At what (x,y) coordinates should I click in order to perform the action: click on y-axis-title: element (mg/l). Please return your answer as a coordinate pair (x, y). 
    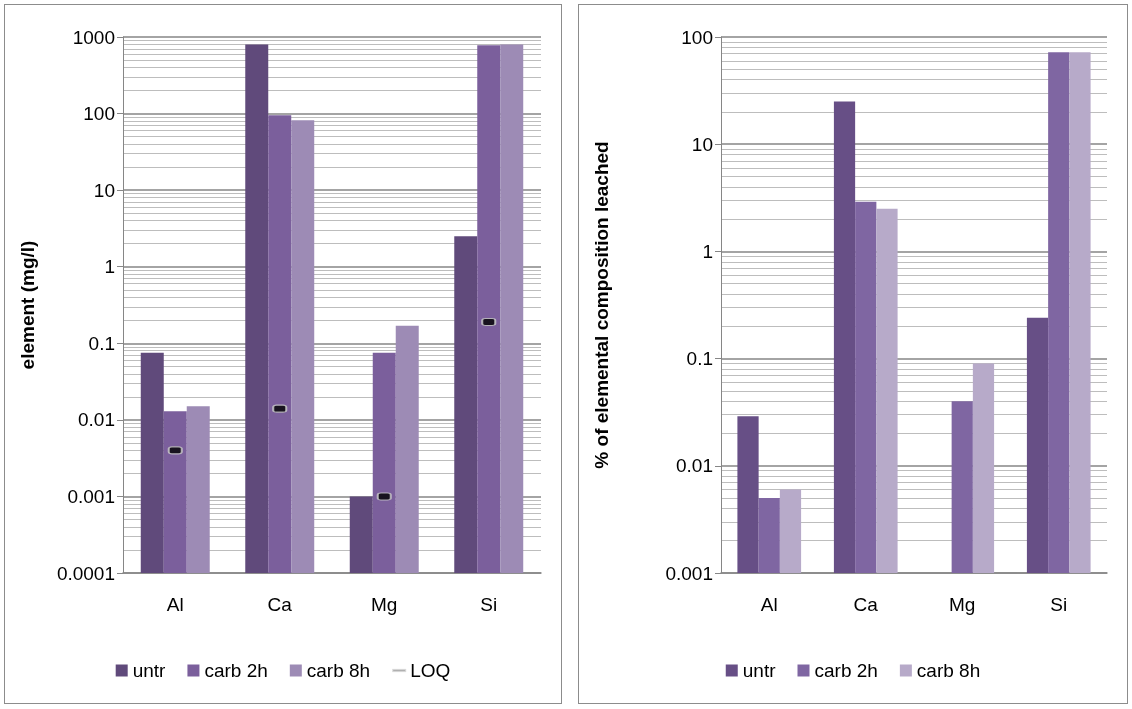
    Looking at the image, I should click on (27, 305).